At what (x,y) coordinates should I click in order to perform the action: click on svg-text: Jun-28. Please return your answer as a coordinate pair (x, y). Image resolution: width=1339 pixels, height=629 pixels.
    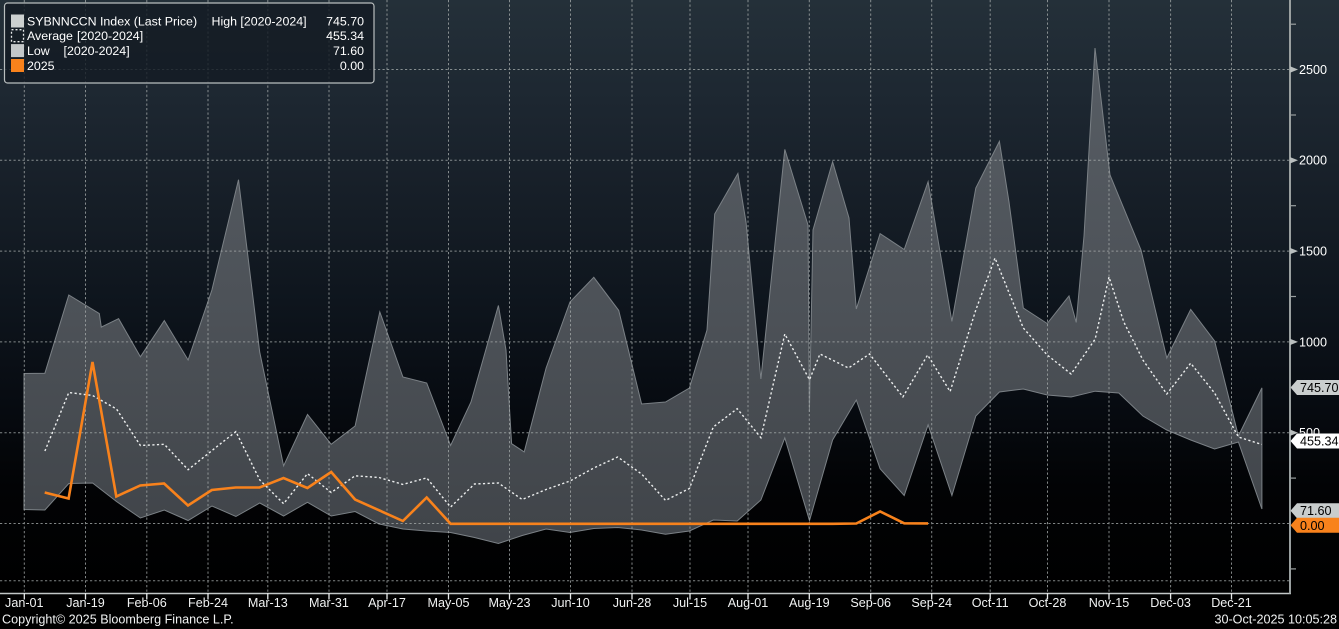
    Looking at the image, I should click on (632, 603).